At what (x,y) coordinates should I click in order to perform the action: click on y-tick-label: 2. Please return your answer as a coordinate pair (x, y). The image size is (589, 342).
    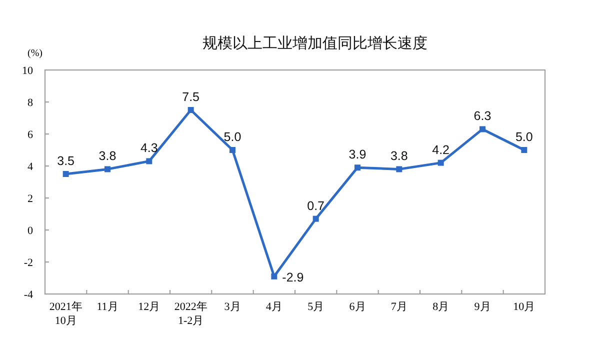
    Looking at the image, I should click on (30, 199).